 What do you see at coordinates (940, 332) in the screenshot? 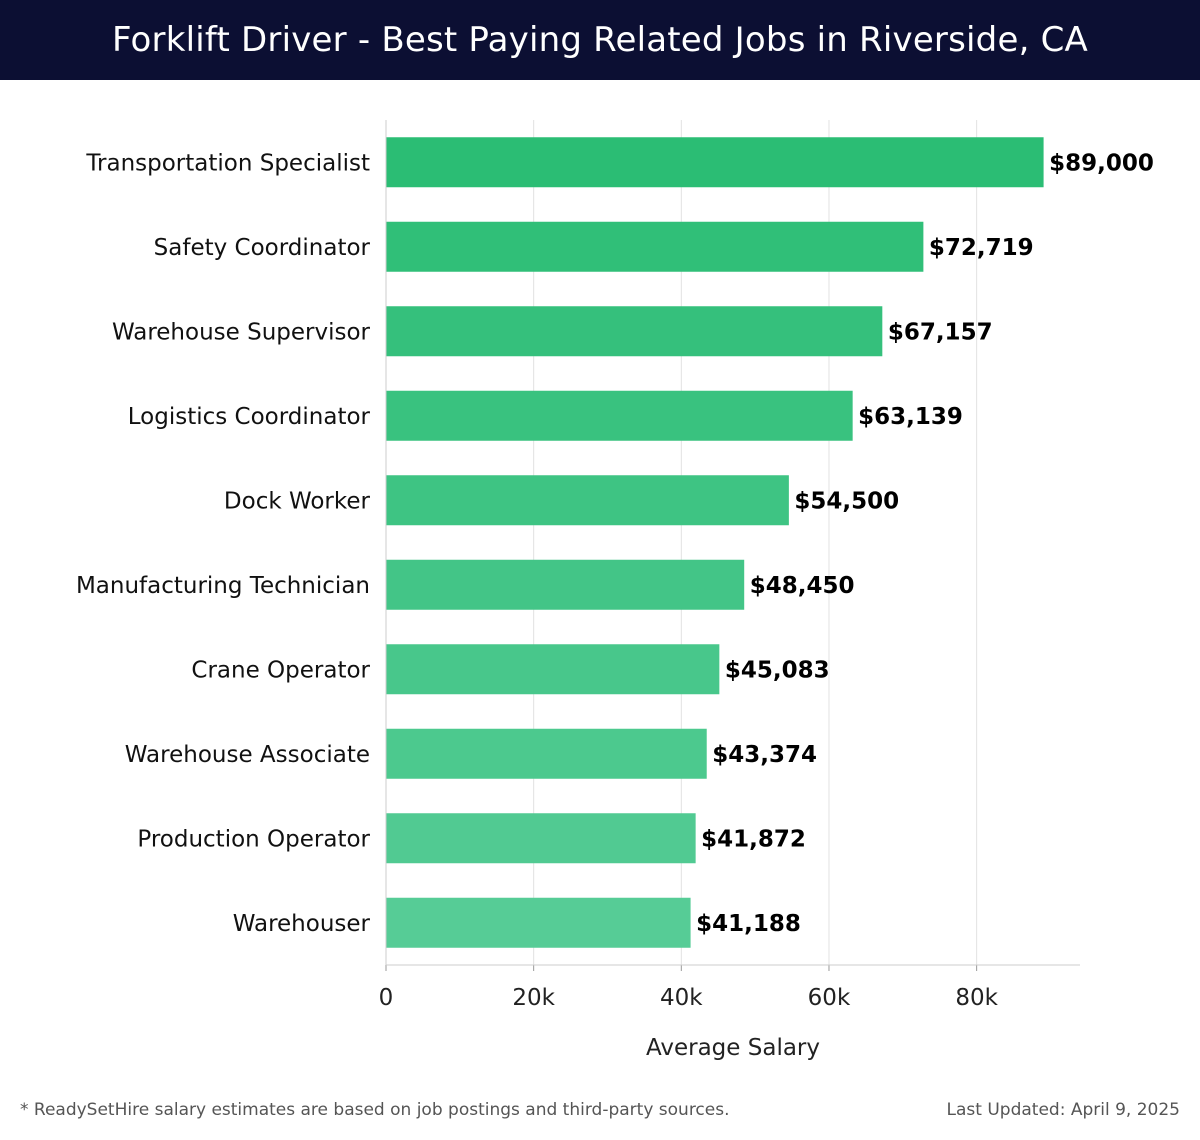
I see `bar-value-label: $67,157` at bounding box center [940, 332].